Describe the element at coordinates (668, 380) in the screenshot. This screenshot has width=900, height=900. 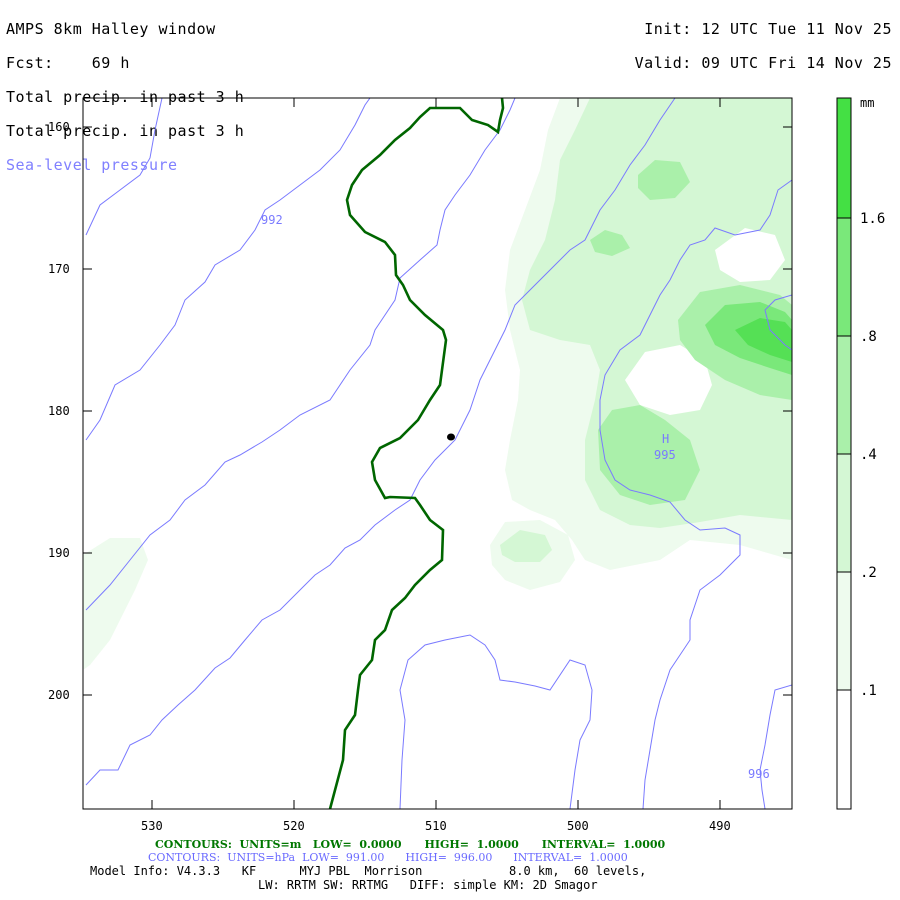
I see `precip-hole` at that location.